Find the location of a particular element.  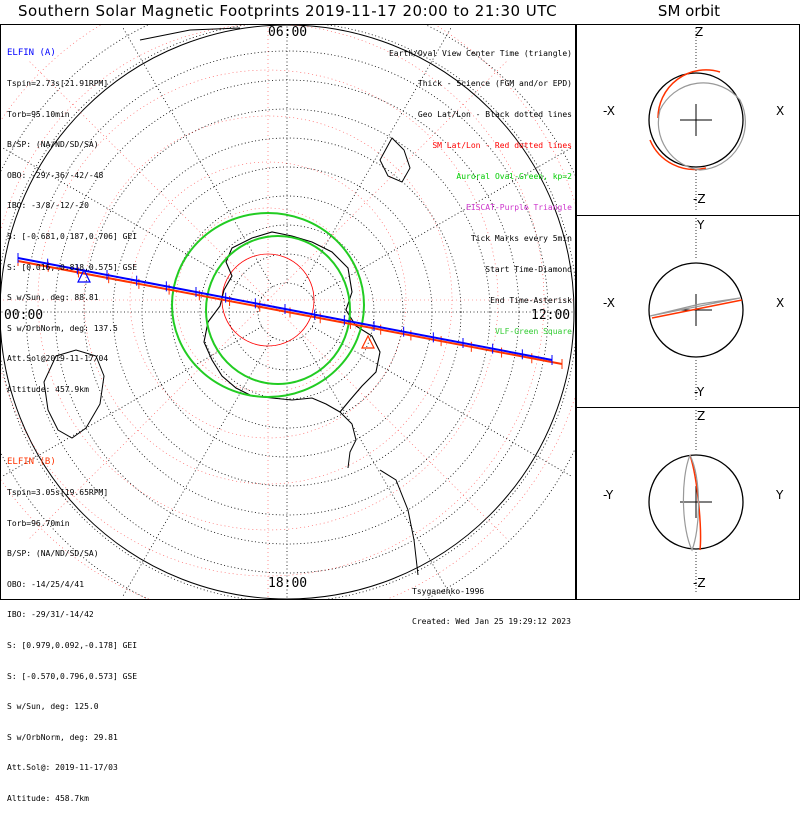

antarctic-peninsula is located at coordinates (348, 440).